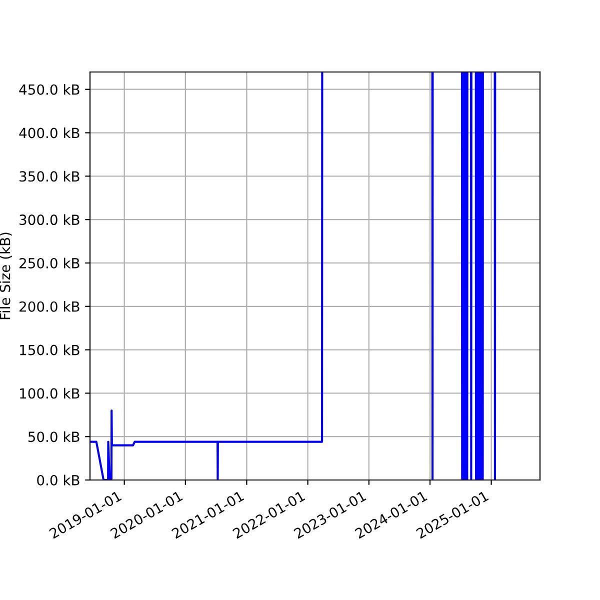  I want to click on y-tick-label: 100.0 kB, so click(50, 393).